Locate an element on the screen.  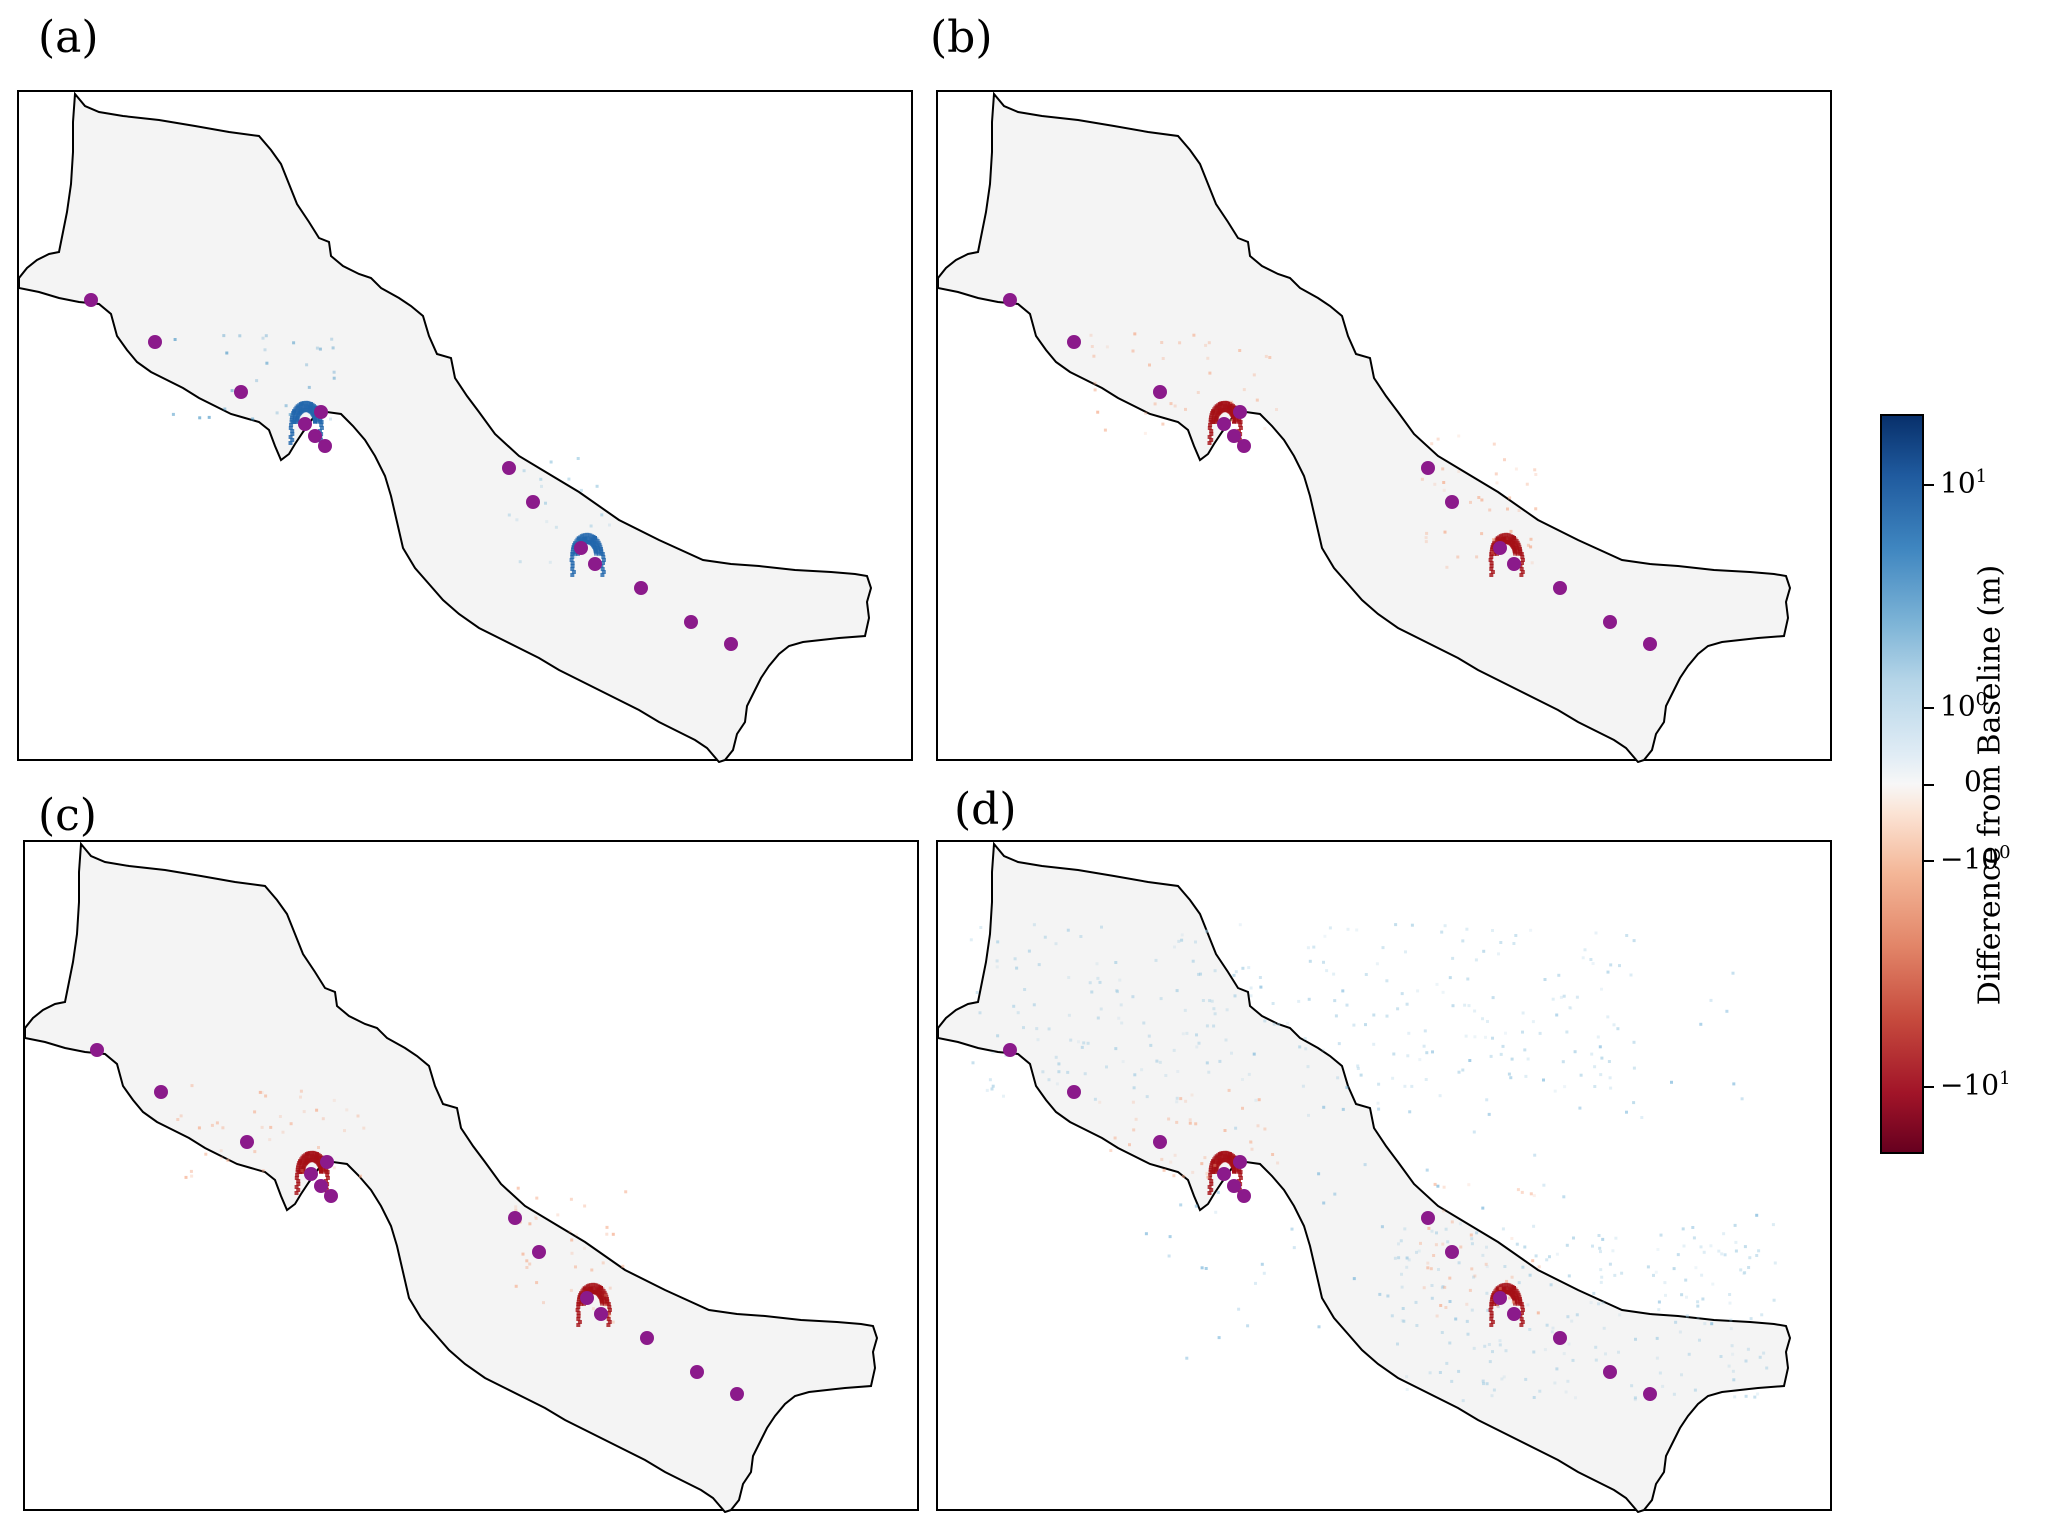
colorbar: 101 100 0 −100 −101 is located at coordinates (1973, 784).